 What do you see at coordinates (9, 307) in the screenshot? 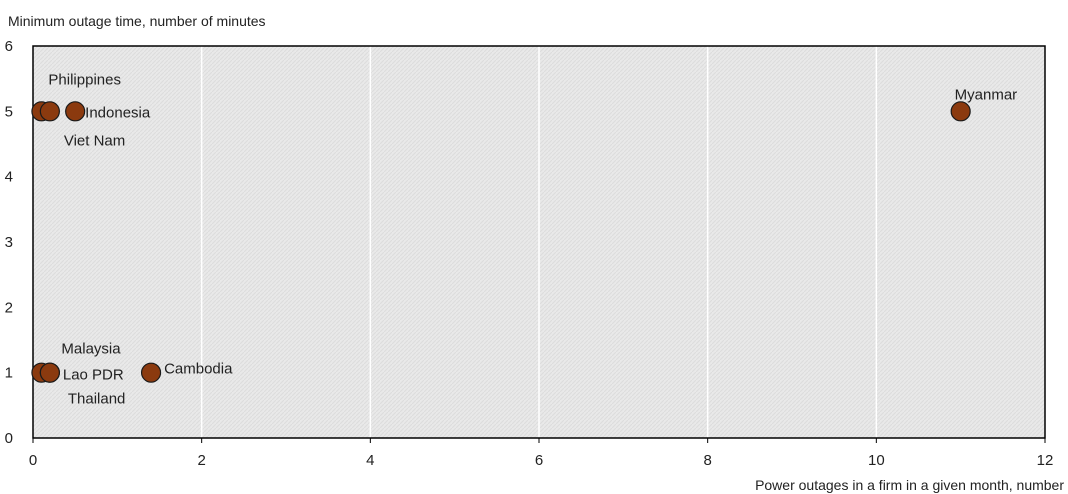
I see `y-tick-label: 2` at bounding box center [9, 307].